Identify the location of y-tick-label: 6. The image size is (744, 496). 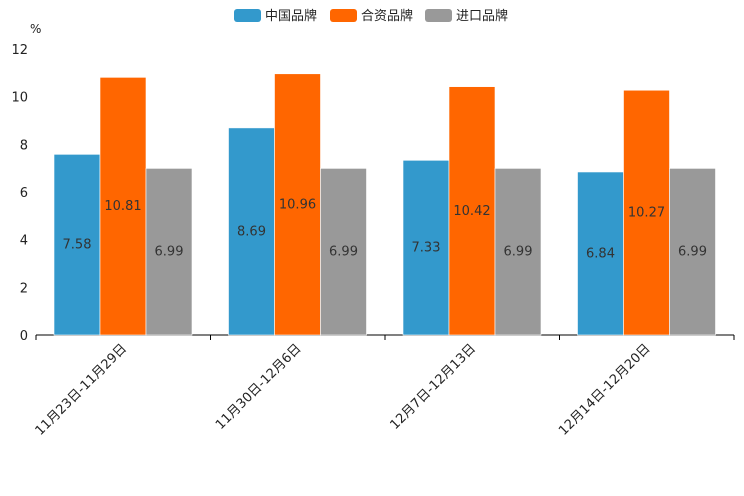
(24, 193).